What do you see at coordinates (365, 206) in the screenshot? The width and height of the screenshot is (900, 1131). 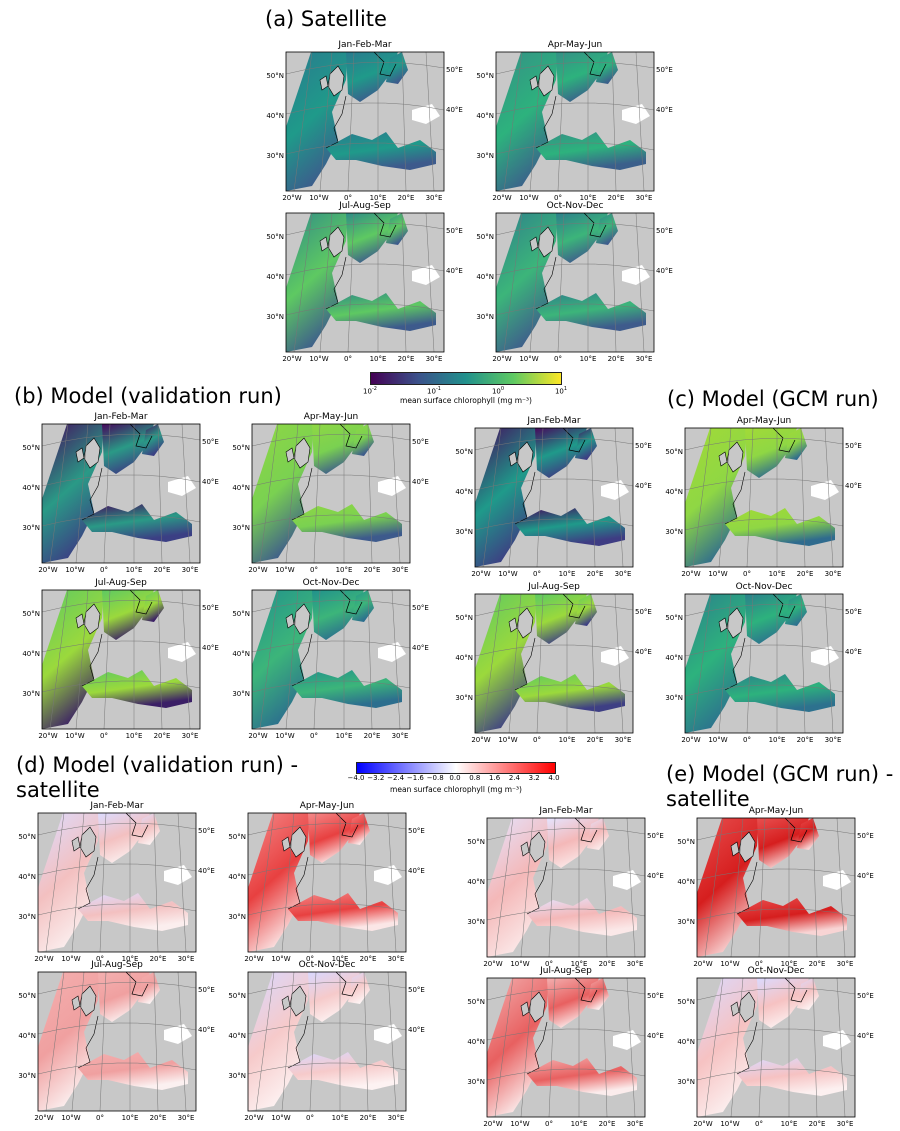 I see `season-title: Jul-Aug-Sep` at bounding box center [365, 206].